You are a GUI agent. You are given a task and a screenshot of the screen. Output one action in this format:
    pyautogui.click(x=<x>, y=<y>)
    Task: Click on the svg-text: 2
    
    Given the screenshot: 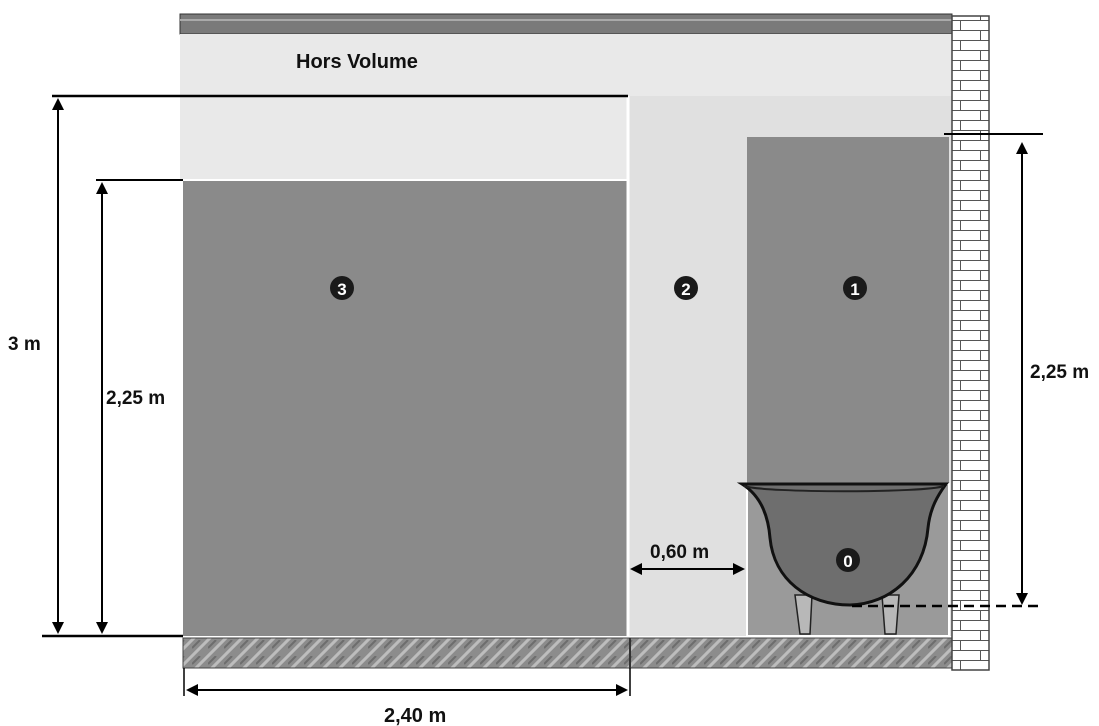 What is the action you would take?
    pyautogui.click(x=685, y=289)
    